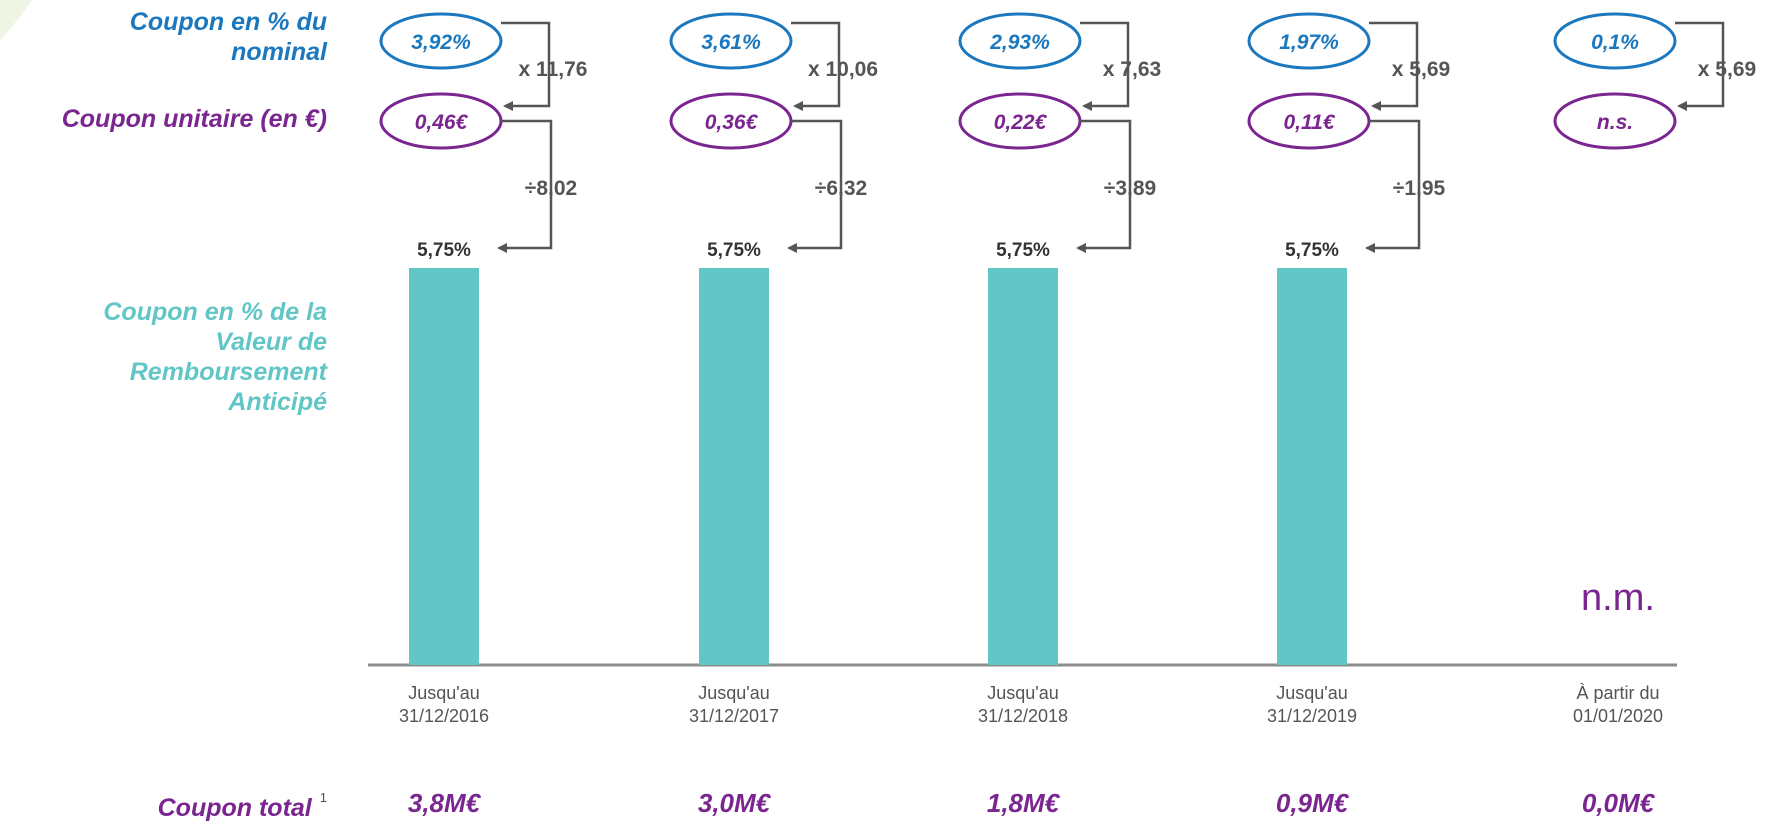  Describe the element at coordinates (735, 802) in the screenshot. I see `coupon-total-value: 3,0M€` at that location.